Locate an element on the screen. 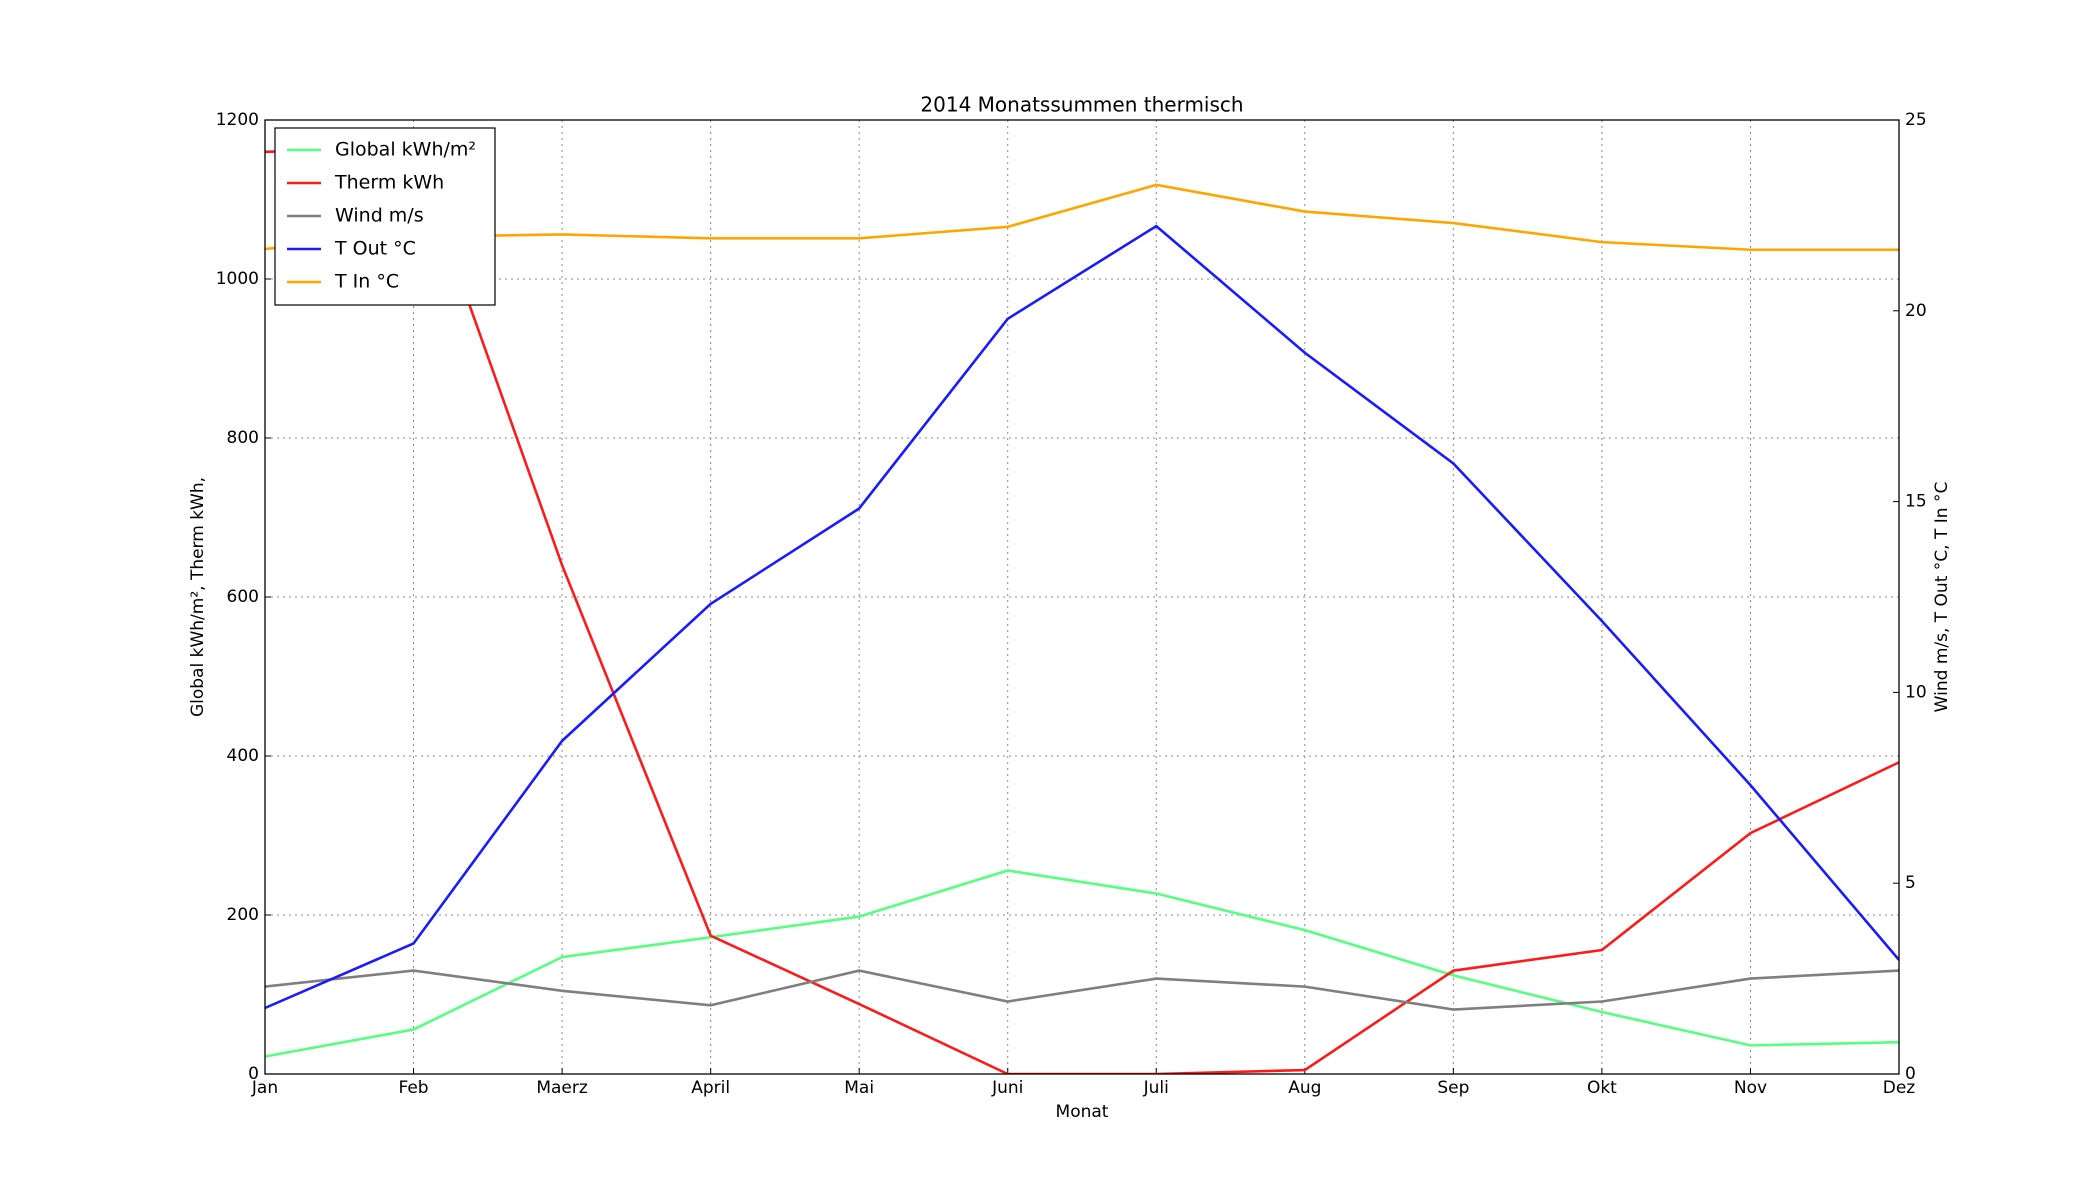 The width and height of the screenshot is (2100, 1188). x-tick-label: April is located at coordinates (710, 1088).